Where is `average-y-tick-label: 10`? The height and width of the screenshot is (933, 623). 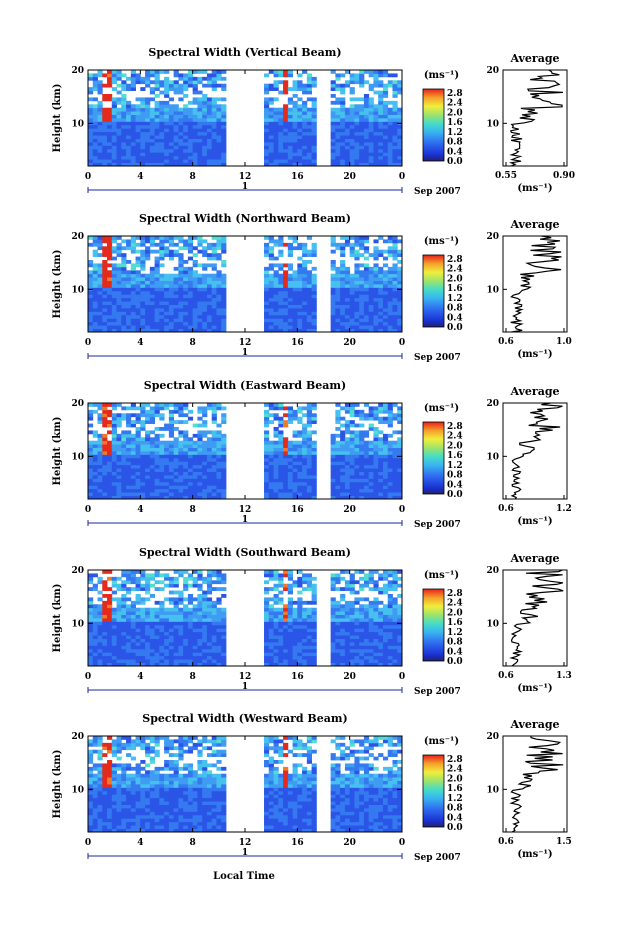
average-y-tick-label: 10 is located at coordinates (492, 457).